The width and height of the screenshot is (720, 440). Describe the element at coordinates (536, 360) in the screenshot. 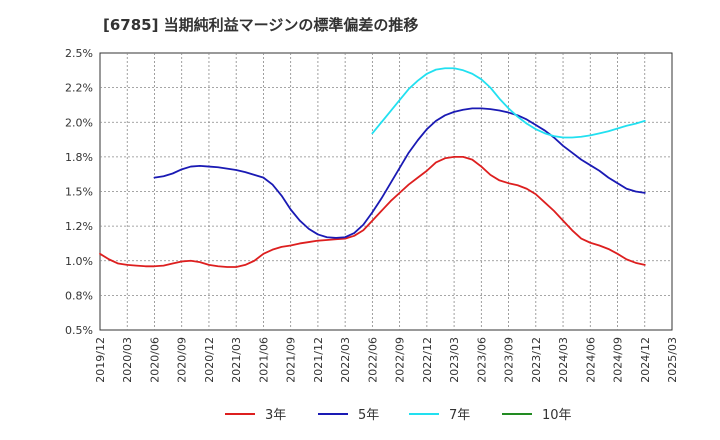

I see `x-tick-label: 2023/12` at that location.